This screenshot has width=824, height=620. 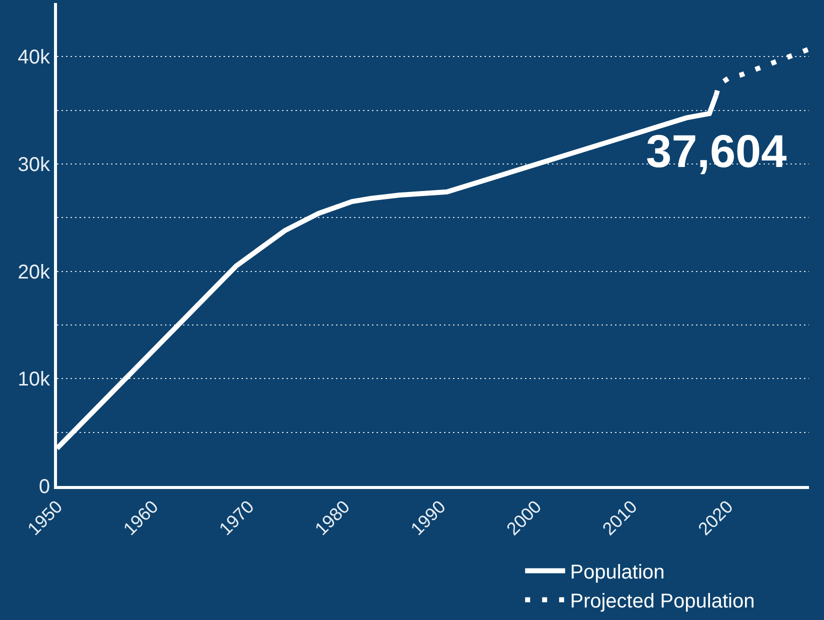 I want to click on legend-label: Population, so click(x=617, y=573).